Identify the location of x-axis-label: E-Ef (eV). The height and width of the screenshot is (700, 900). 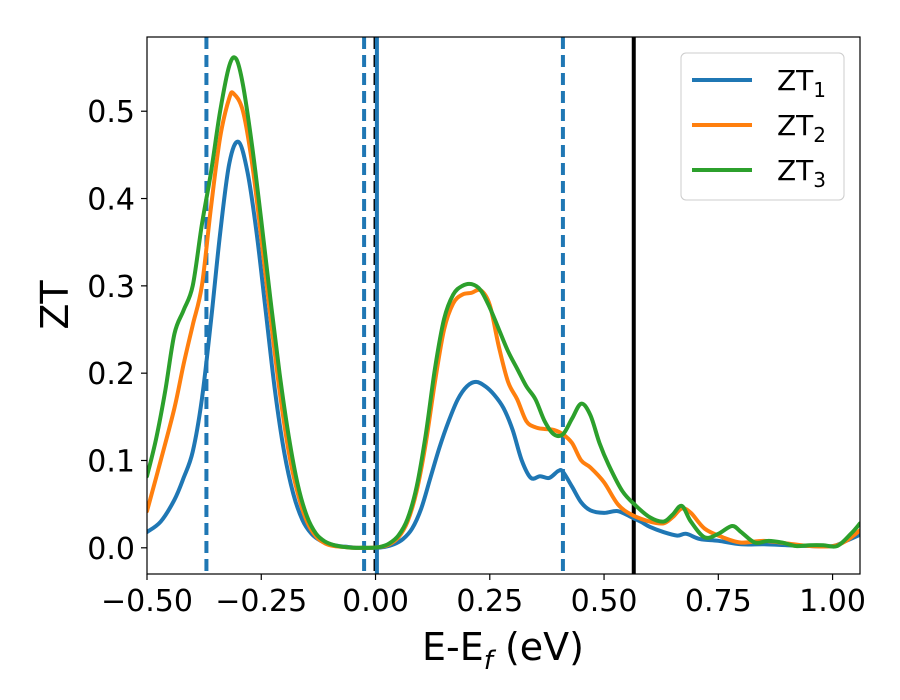
(503, 650).